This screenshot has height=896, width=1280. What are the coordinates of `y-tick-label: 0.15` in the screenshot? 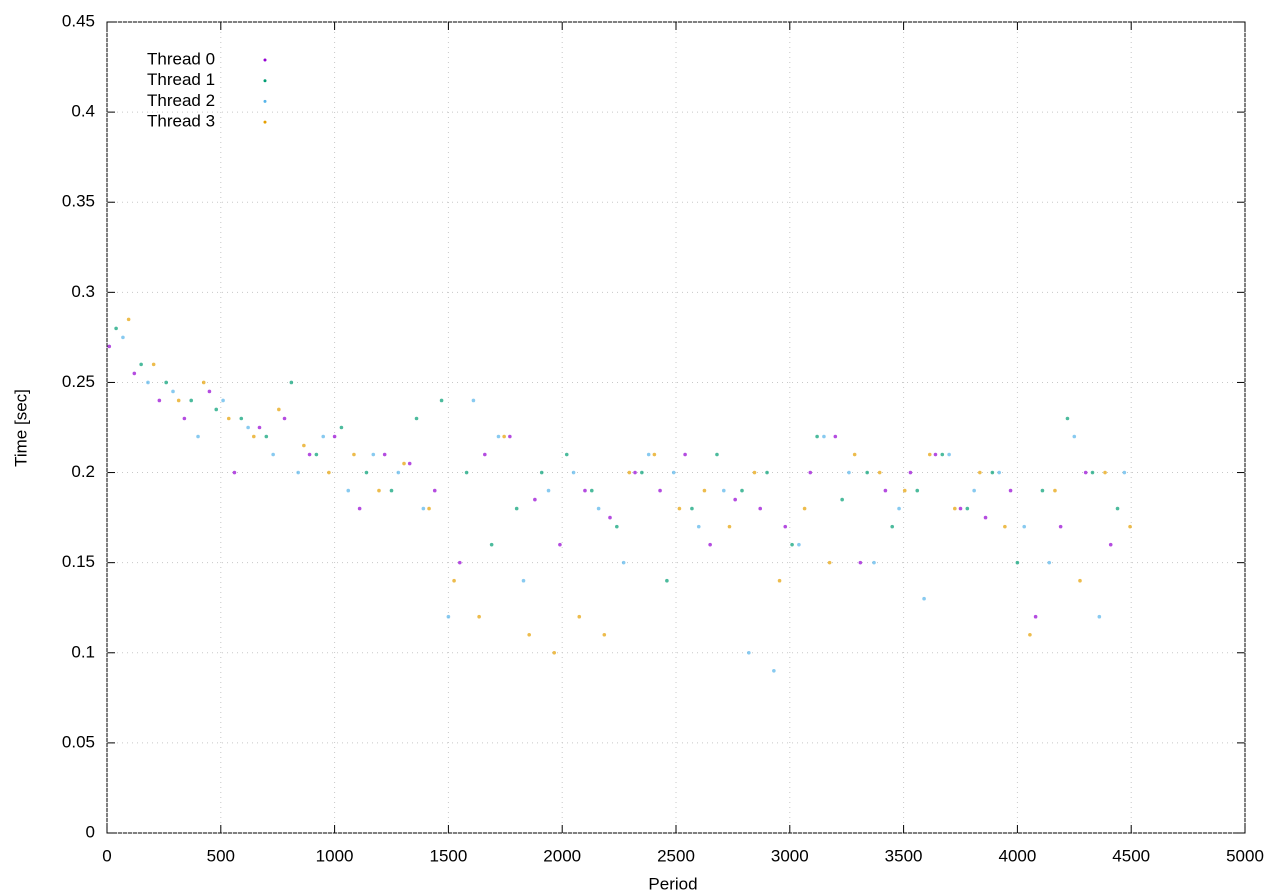 It's located at (78, 561).